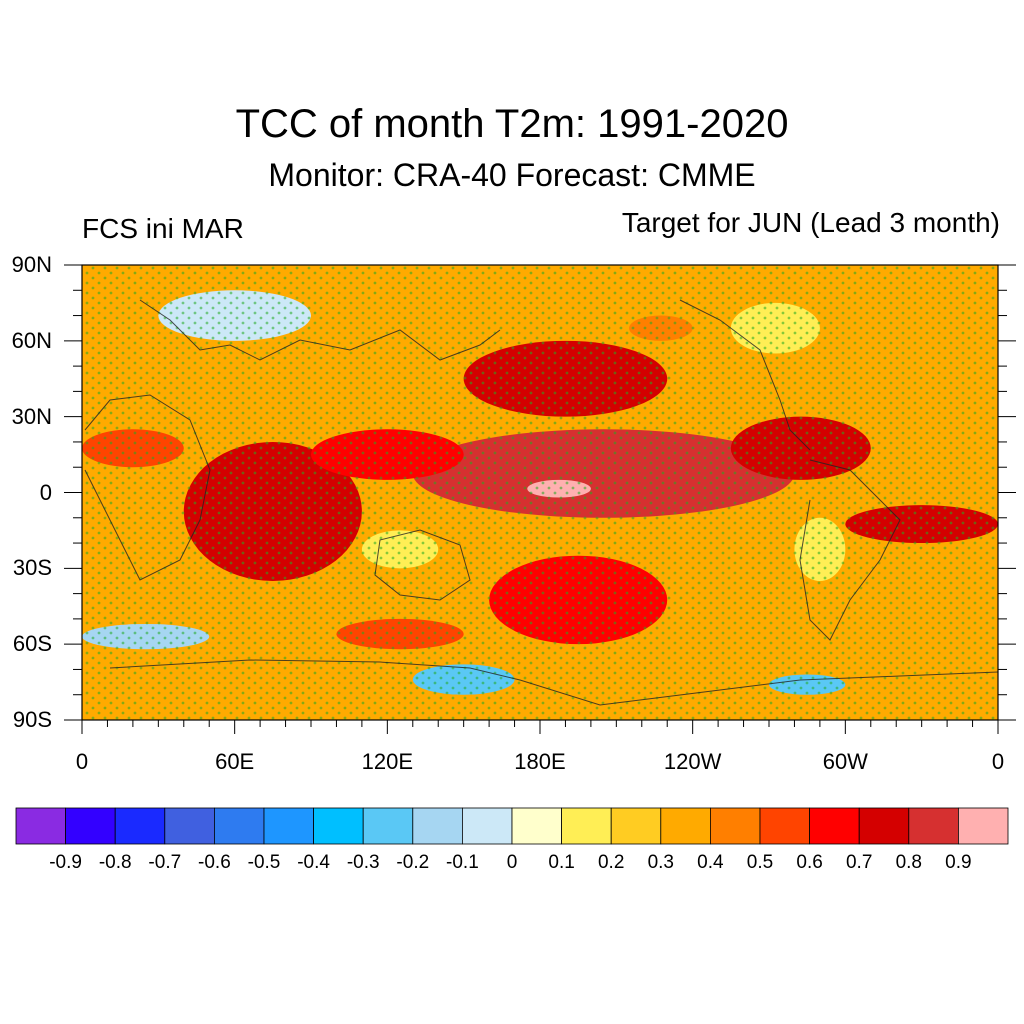 The image size is (1024, 1024). Describe the element at coordinates (31, 264) in the screenshot. I see `latitude-label: 90N` at that location.